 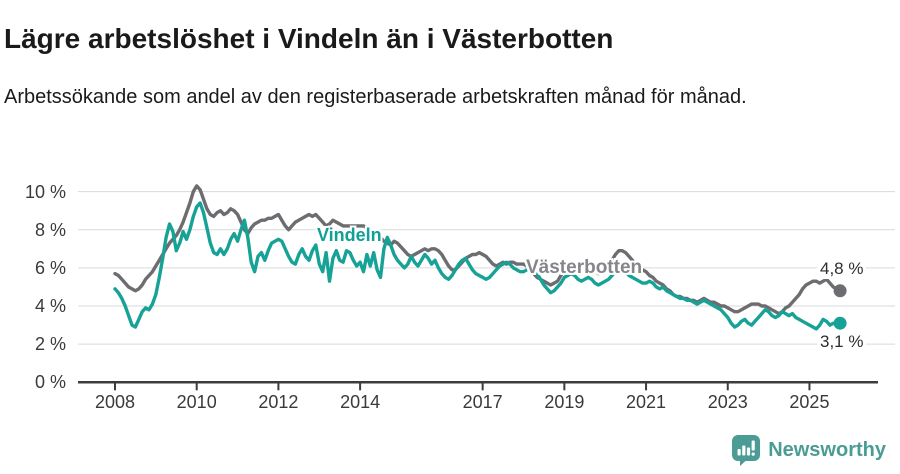 What do you see at coordinates (564, 402) in the screenshot?
I see `x-tick-label: 2019` at bounding box center [564, 402].